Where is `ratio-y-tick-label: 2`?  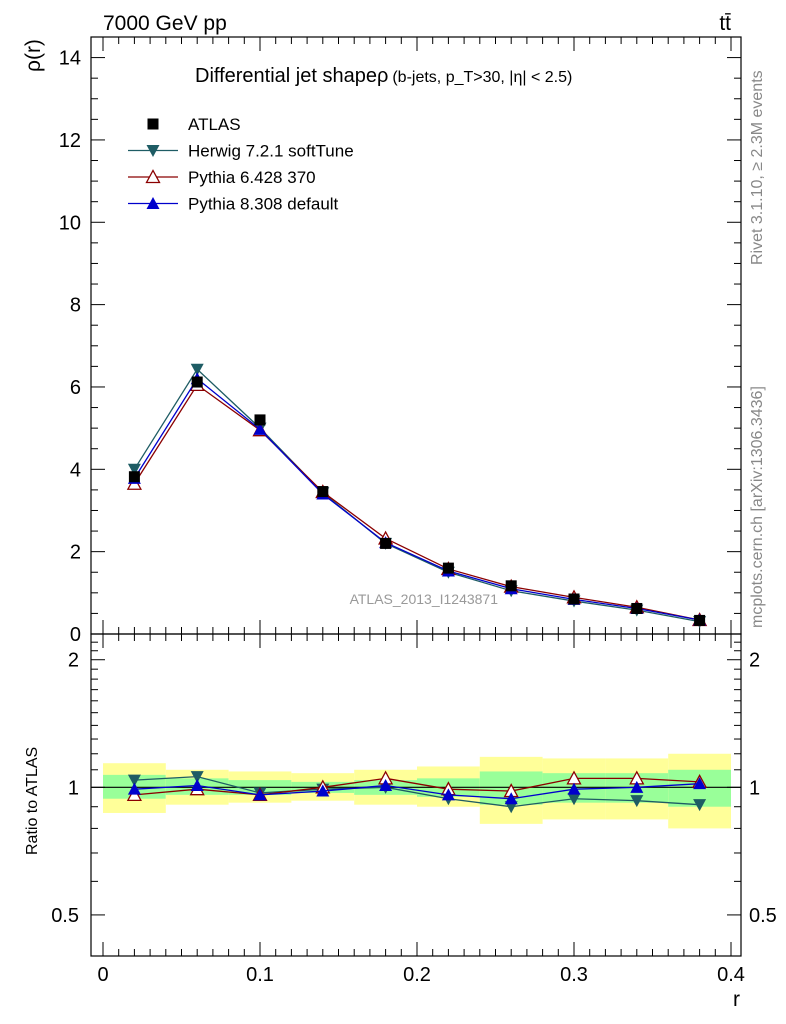
ratio-y-tick-label: 2 is located at coordinates (73, 661).